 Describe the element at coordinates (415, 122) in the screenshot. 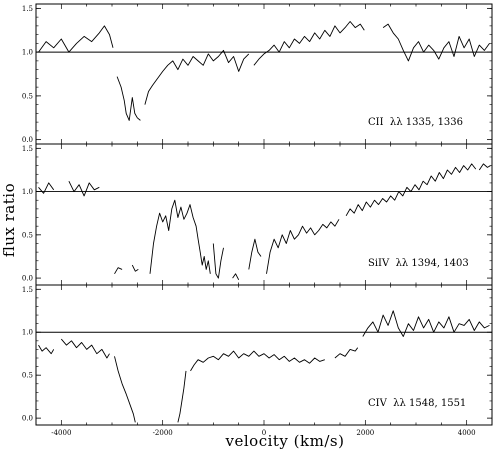

I see `panel-label: CII λλ 1335, 1336` at that location.